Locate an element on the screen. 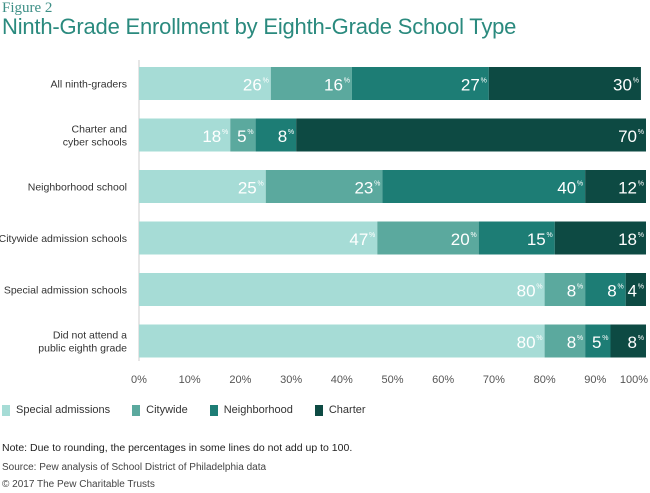  data-label: 15 is located at coordinates (536, 239).